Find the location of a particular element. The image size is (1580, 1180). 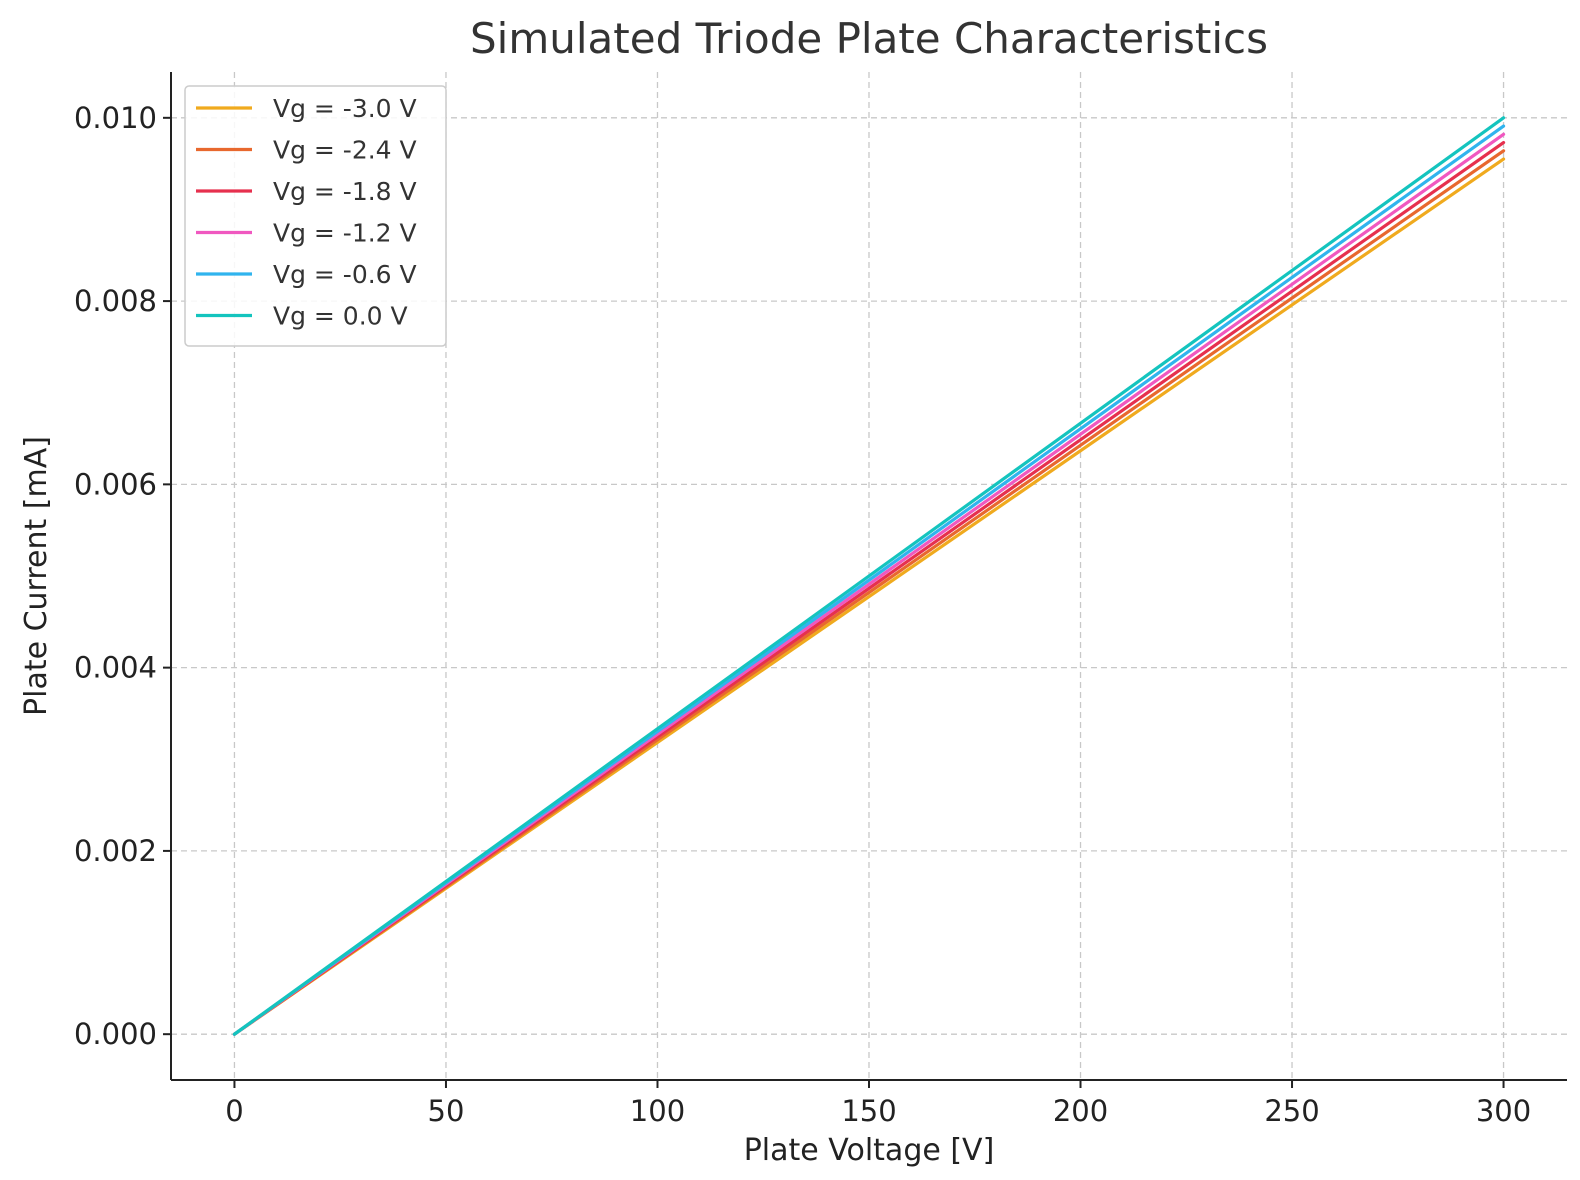

legend-label-0: Vg = -3.0 V is located at coordinates (345, 108).